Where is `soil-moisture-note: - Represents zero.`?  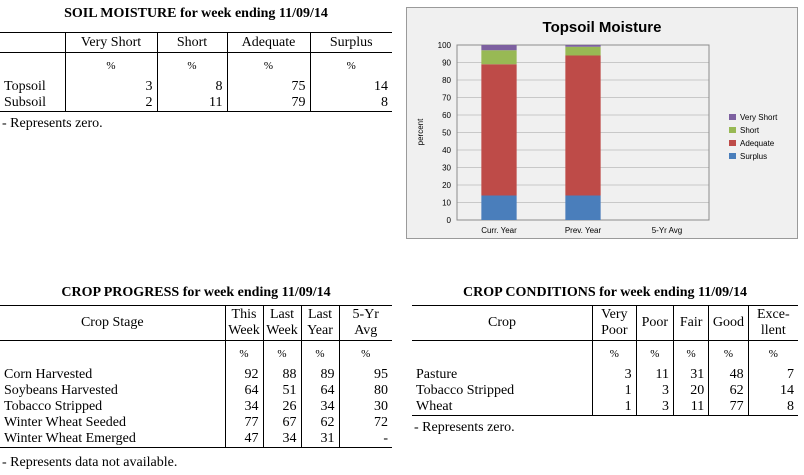
soil-moisture-note: - Represents zero. is located at coordinates (52, 123).